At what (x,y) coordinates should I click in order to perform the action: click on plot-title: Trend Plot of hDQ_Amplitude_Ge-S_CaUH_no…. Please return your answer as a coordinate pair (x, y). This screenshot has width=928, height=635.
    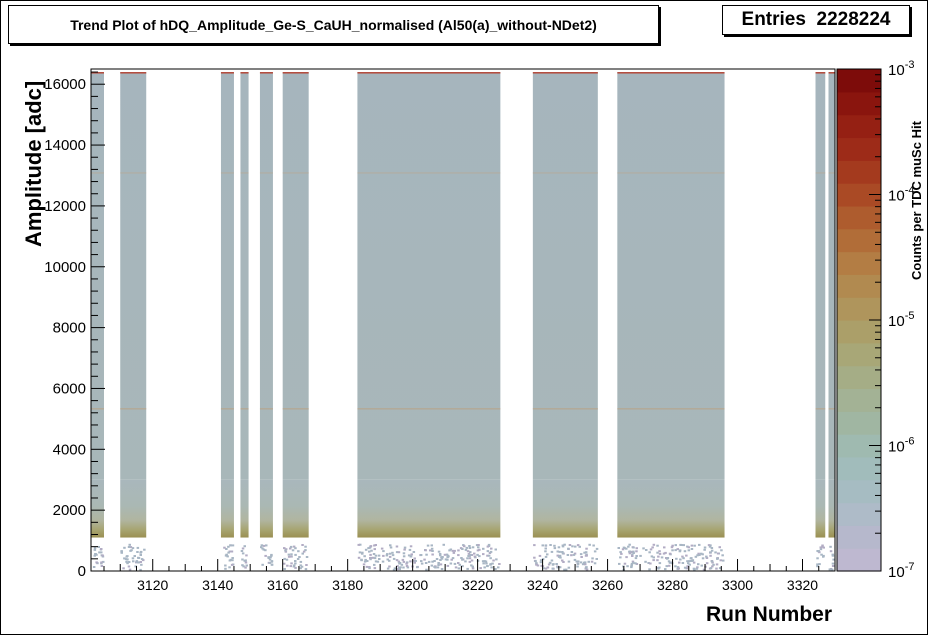
    Looking at the image, I should click on (333, 24).